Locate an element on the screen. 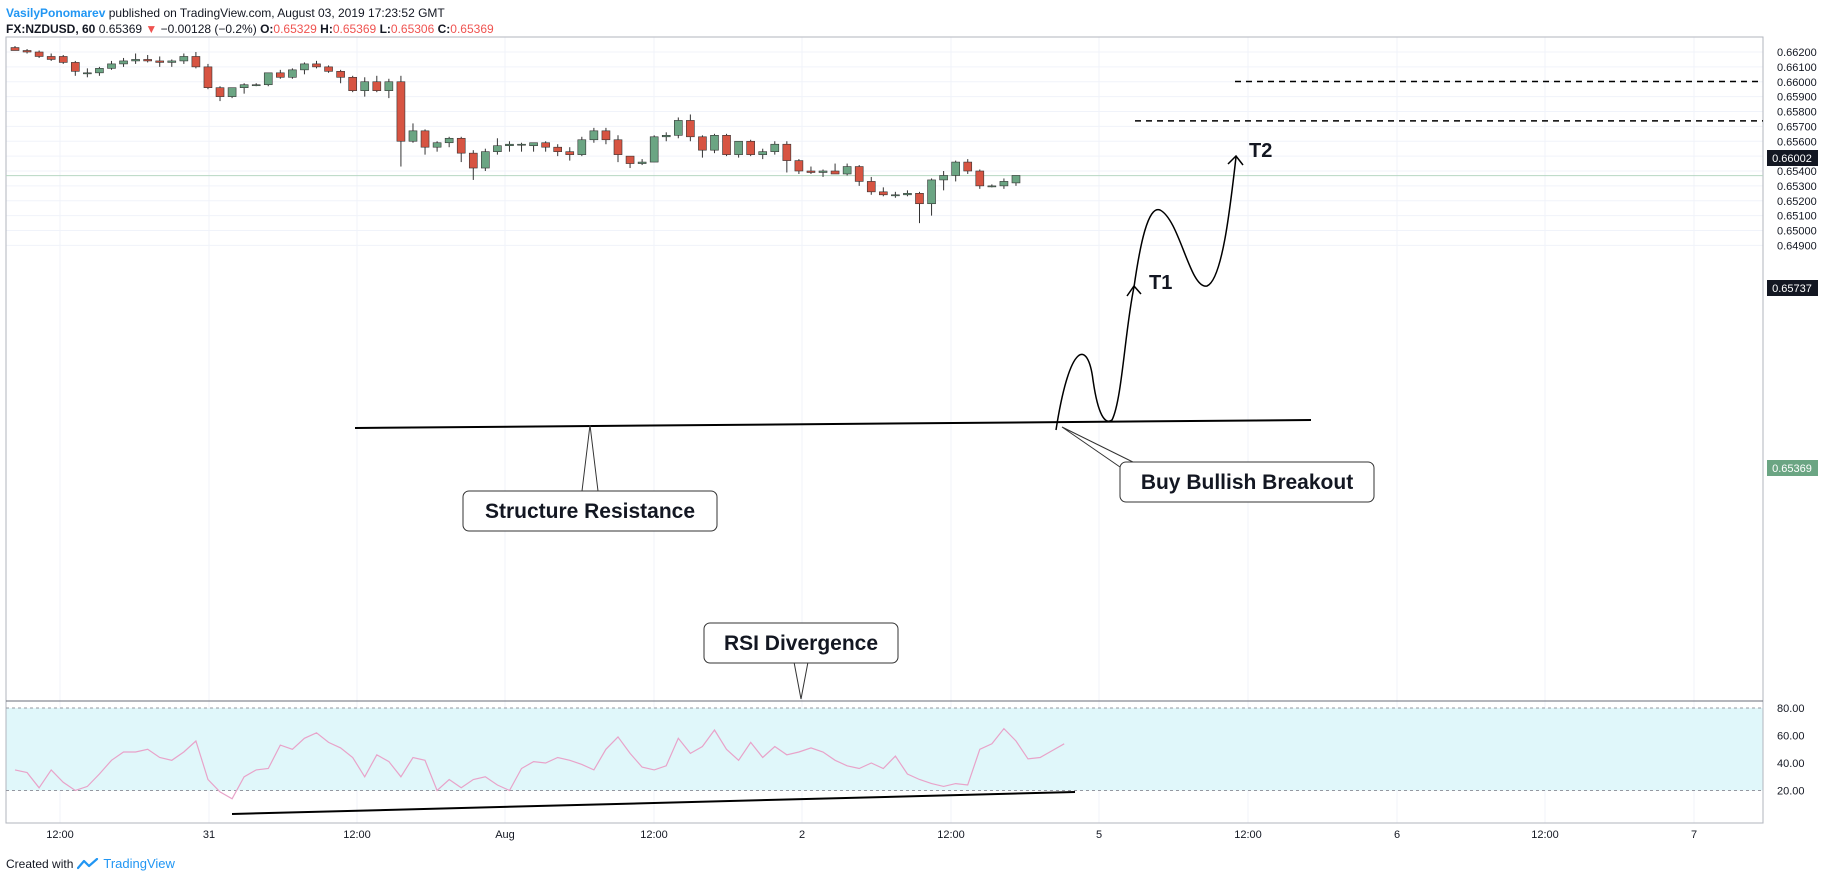 This screenshot has height=881, width=1828. price-label-t1-bg is located at coordinates (1792, 288).